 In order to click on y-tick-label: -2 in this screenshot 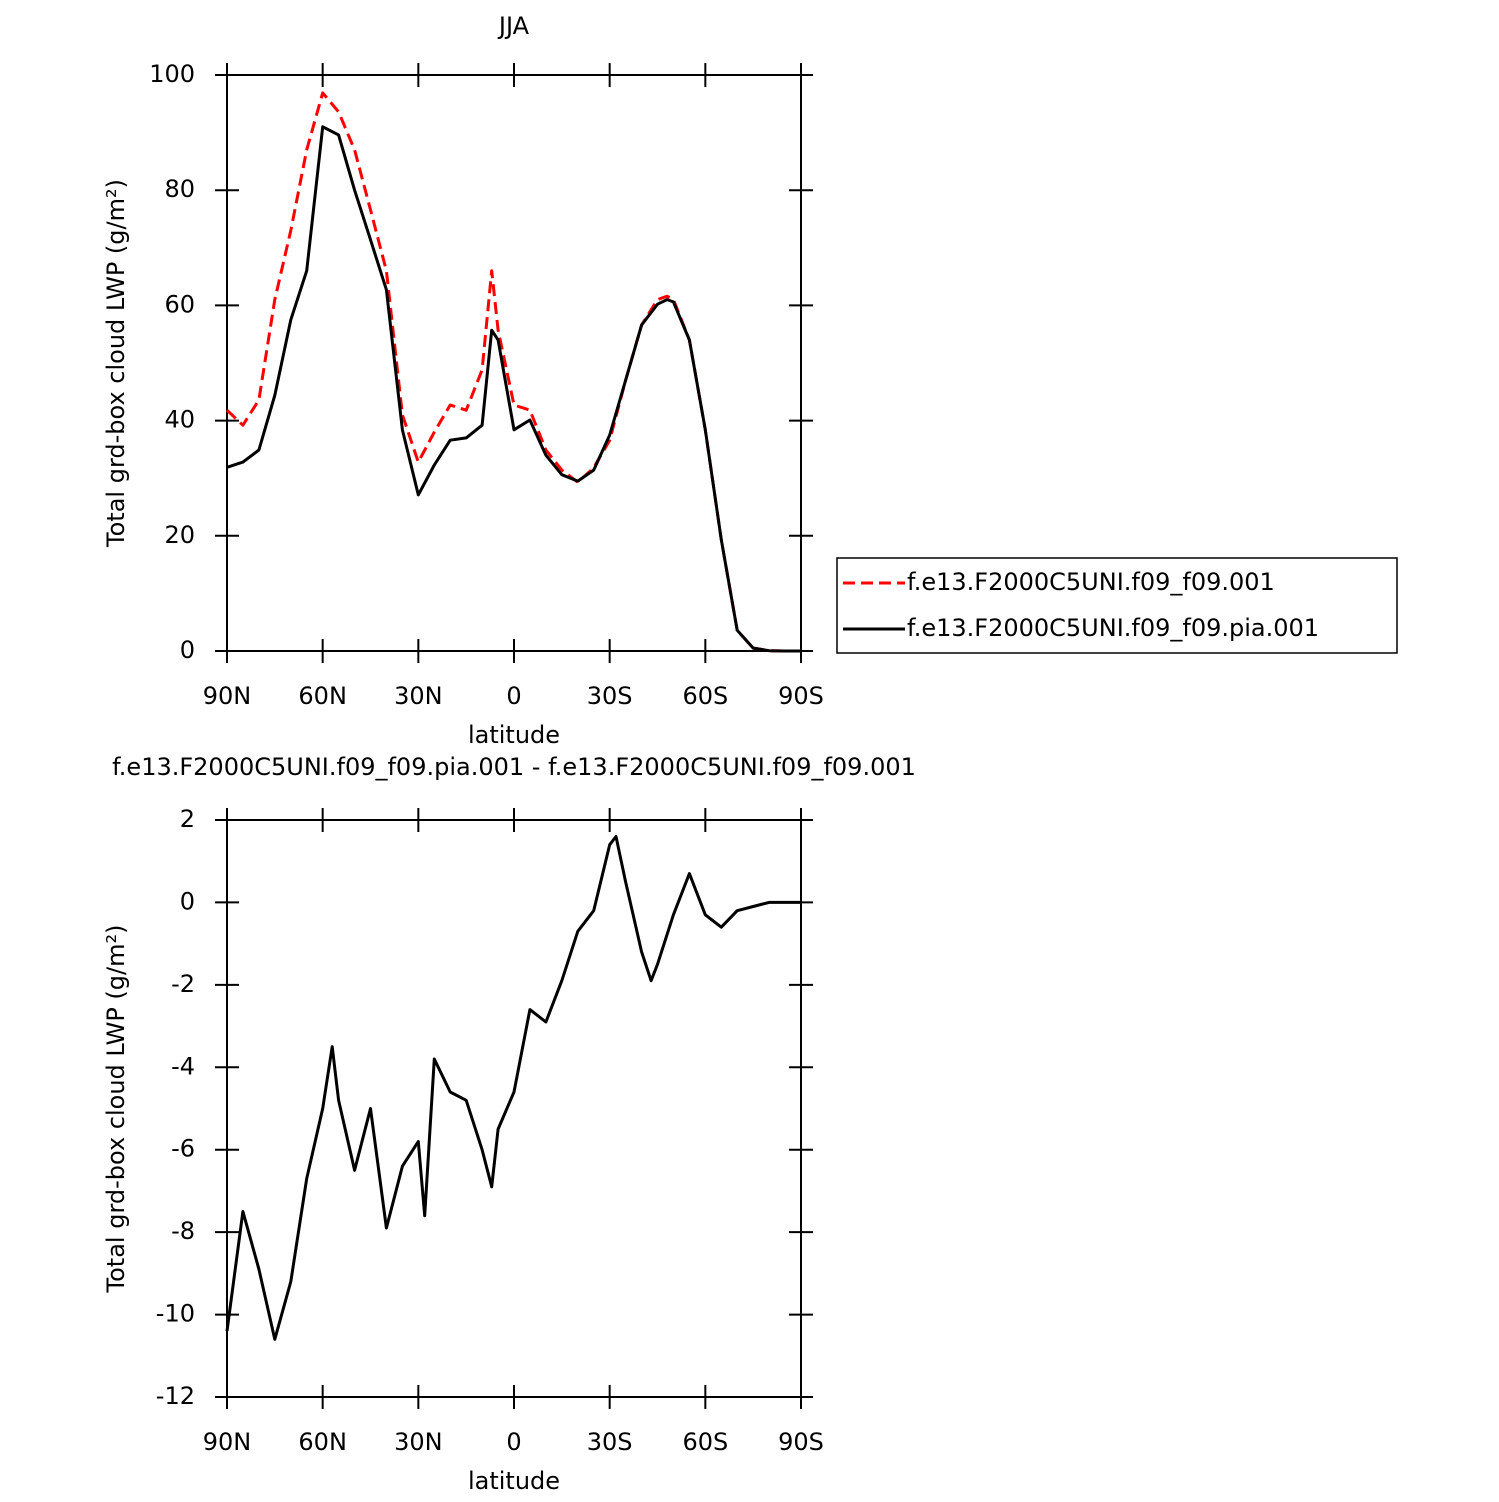, I will do `click(183, 984)`.